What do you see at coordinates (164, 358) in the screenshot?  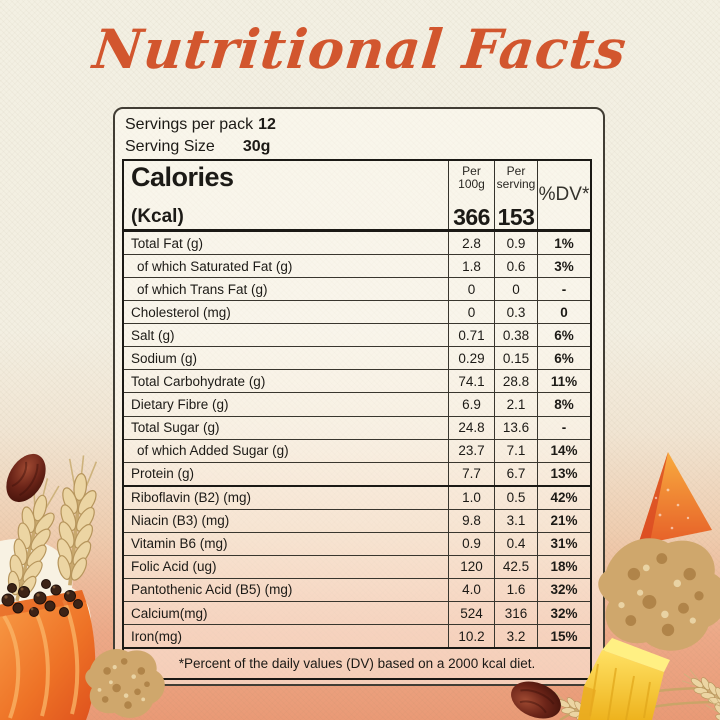 I see `row-label: Sodium (g)` at bounding box center [164, 358].